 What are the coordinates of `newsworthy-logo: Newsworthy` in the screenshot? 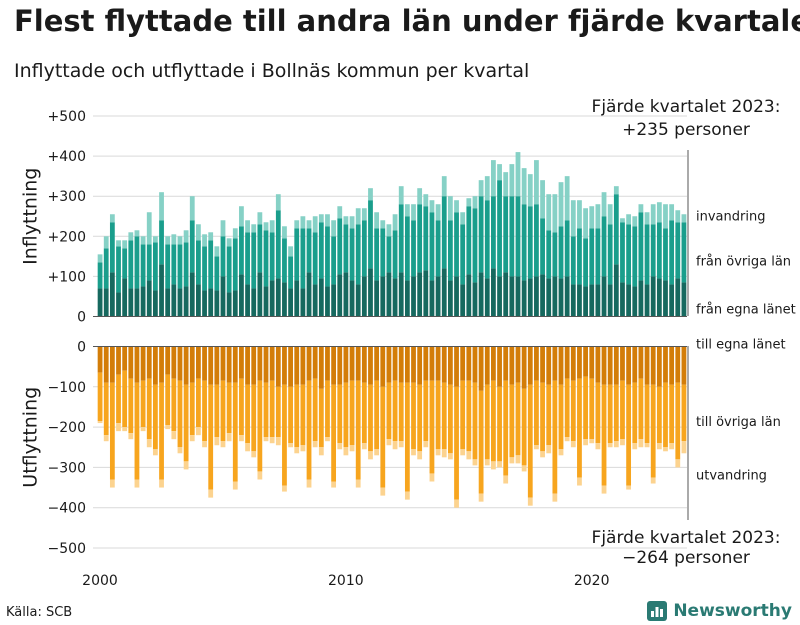 It's located at (719, 611).